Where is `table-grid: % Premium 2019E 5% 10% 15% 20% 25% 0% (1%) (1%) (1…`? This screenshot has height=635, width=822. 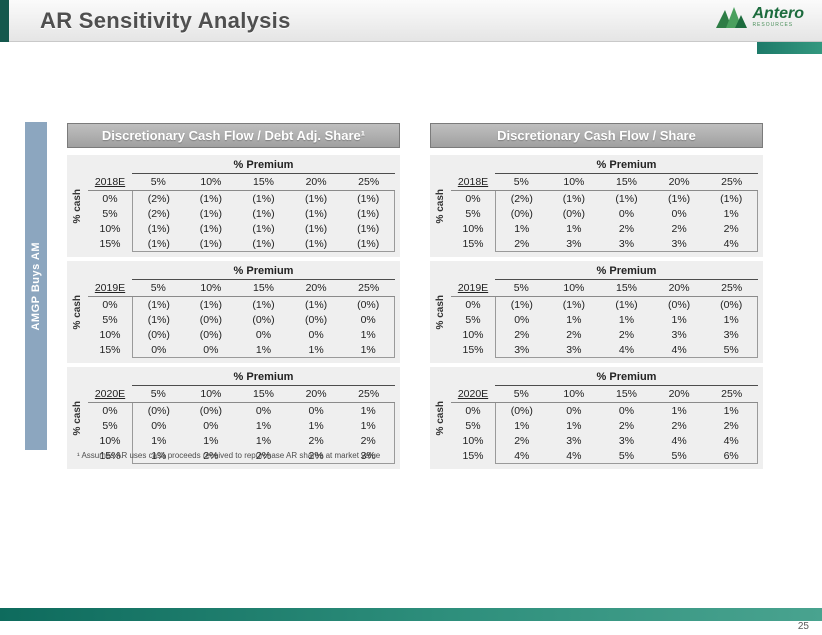
table-grid: % Premium 2019E 5% 10% 15% 20% 25% 0% (1%) (1%) (1… is located at coordinates (604, 311).